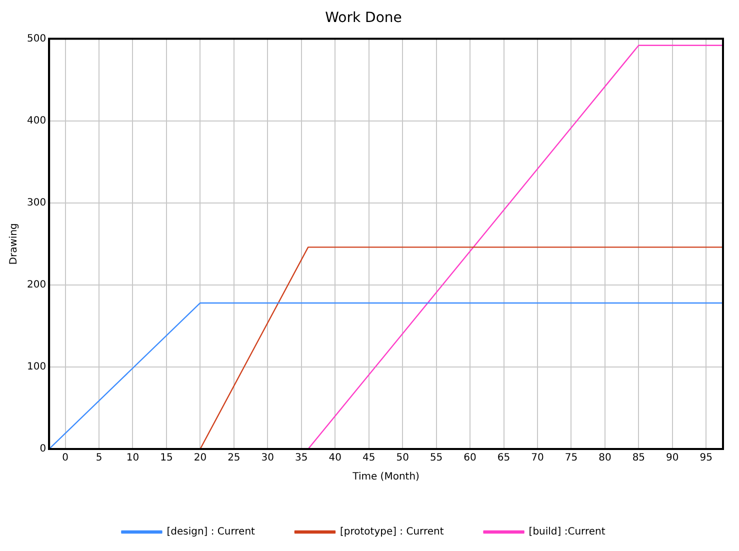  I want to click on x-tick-label: 90, so click(672, 458).